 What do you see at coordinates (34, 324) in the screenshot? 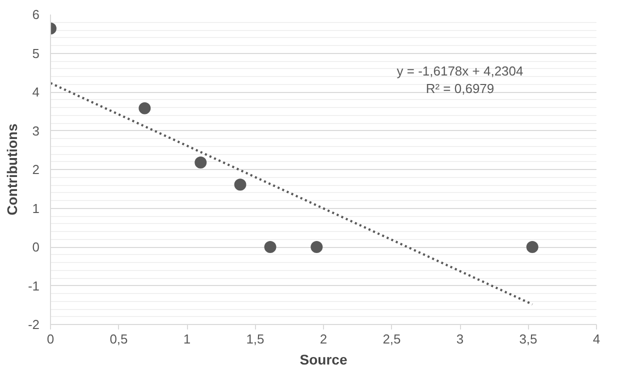
I see `y-tick-label: -2` at bounding box center [34, 324].